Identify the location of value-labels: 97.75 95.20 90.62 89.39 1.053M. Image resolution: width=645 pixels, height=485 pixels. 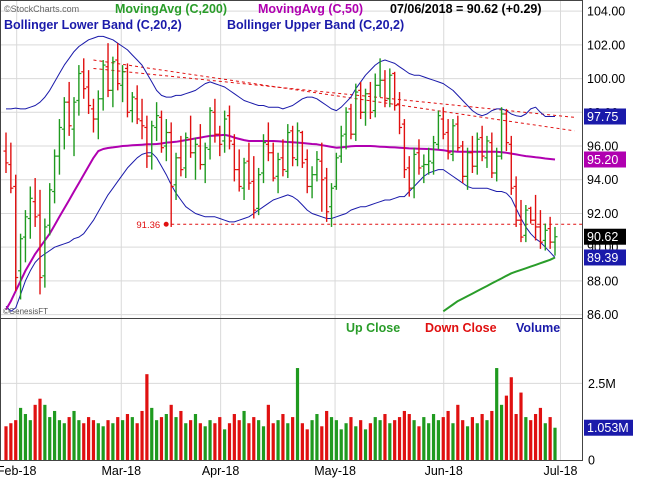
(608, 272).